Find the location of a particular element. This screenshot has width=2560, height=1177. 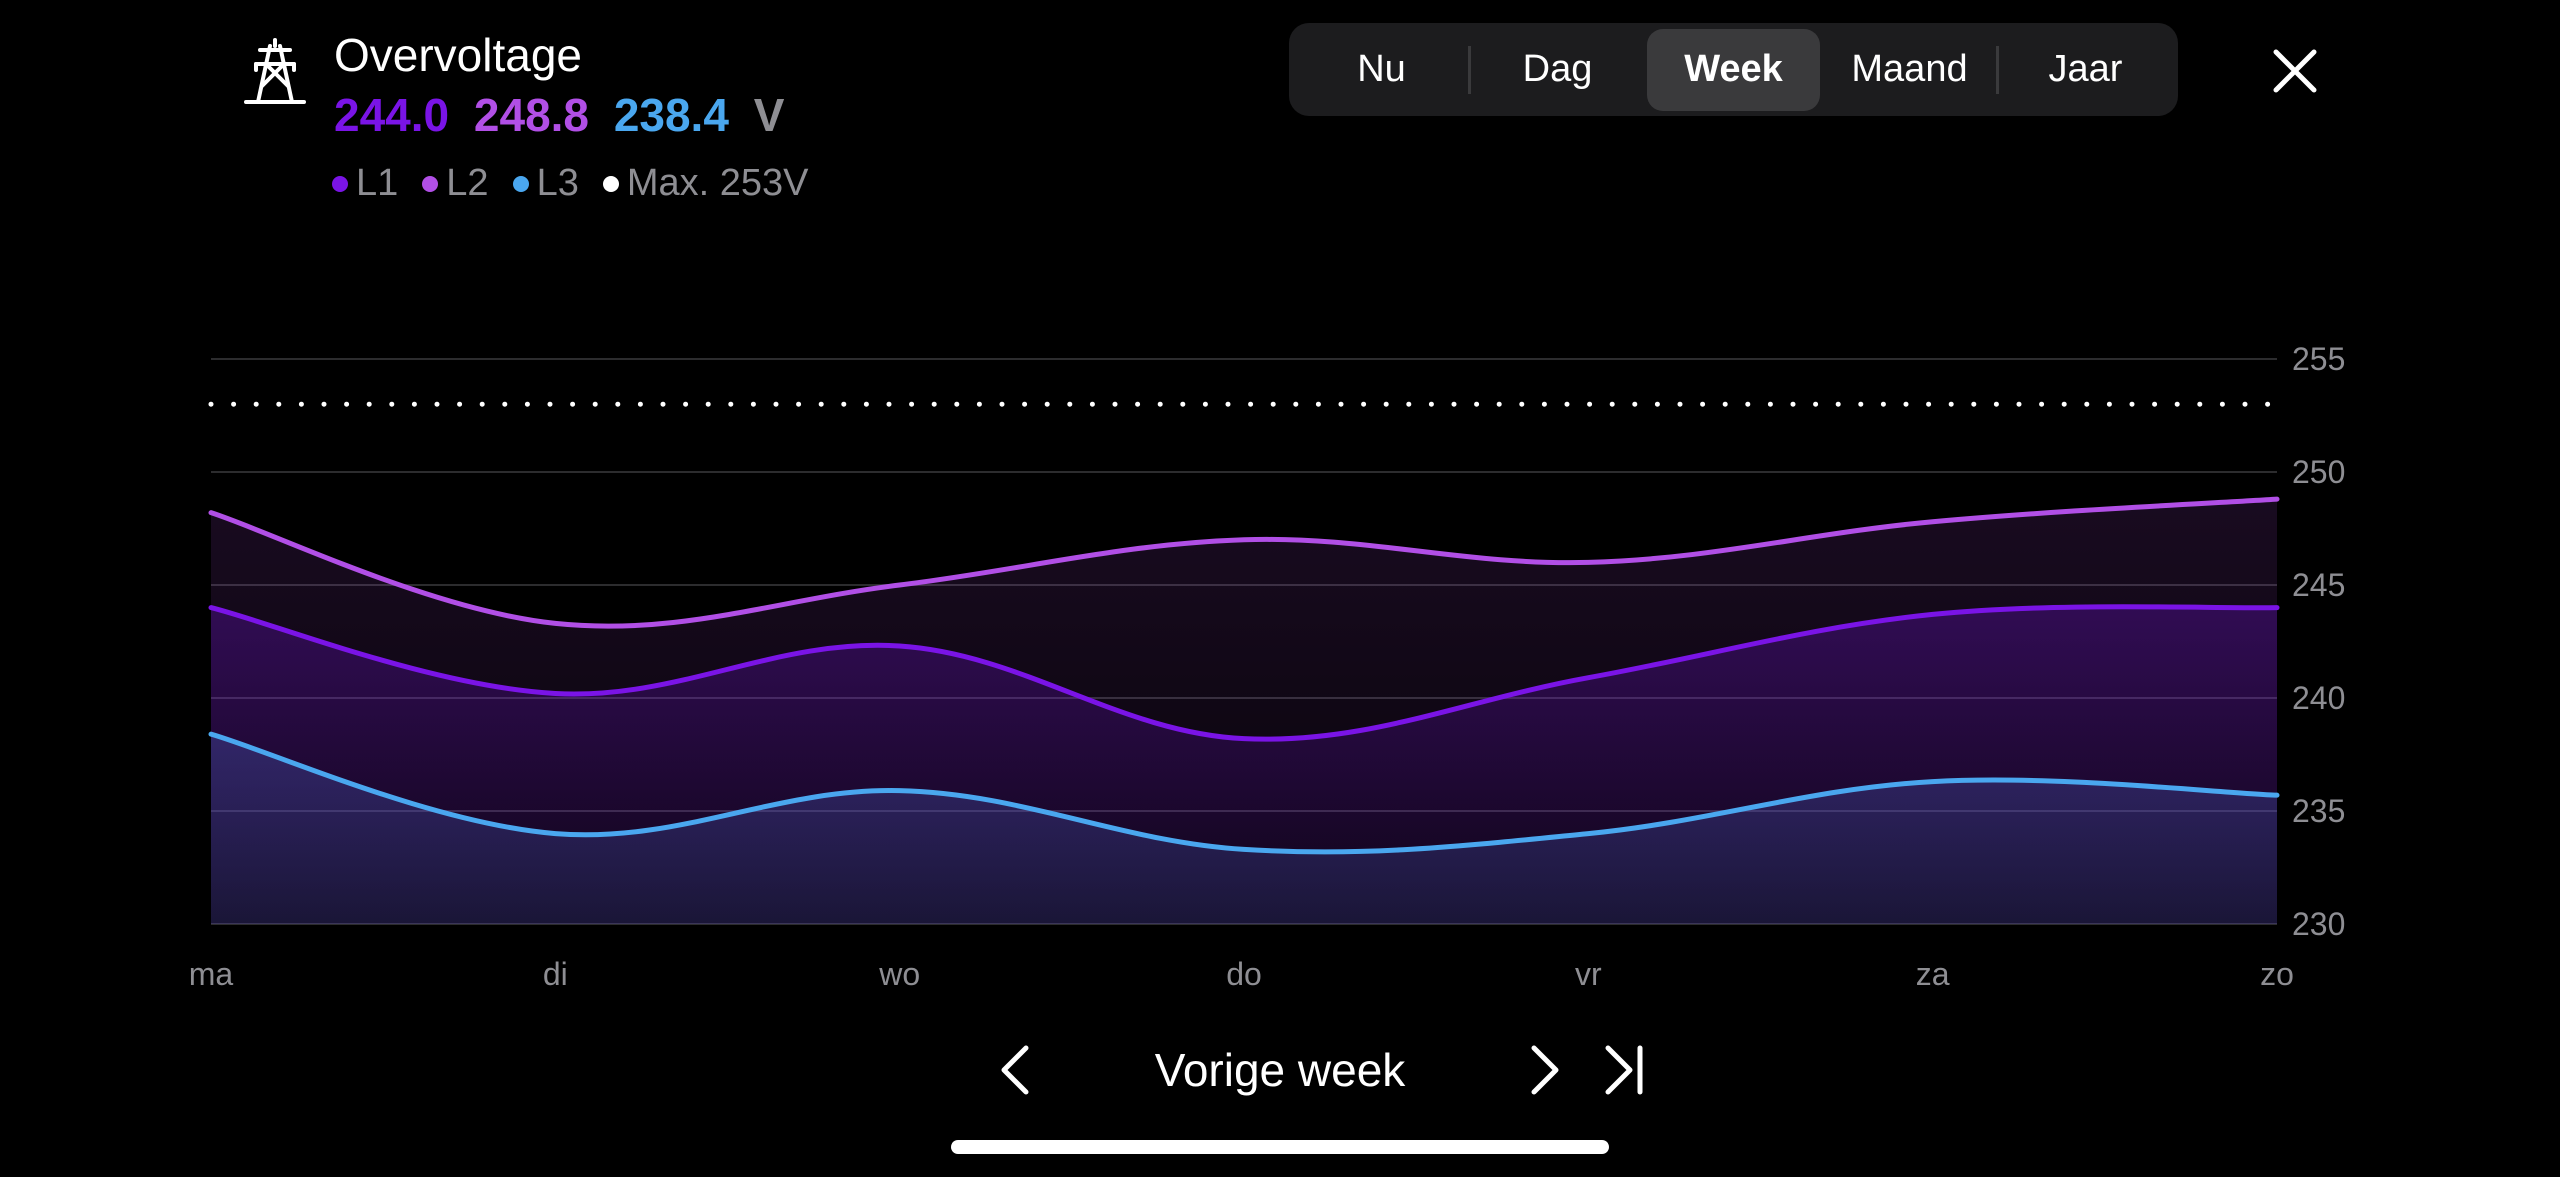

tab-week: Week is located at coordinates (1733, 69).